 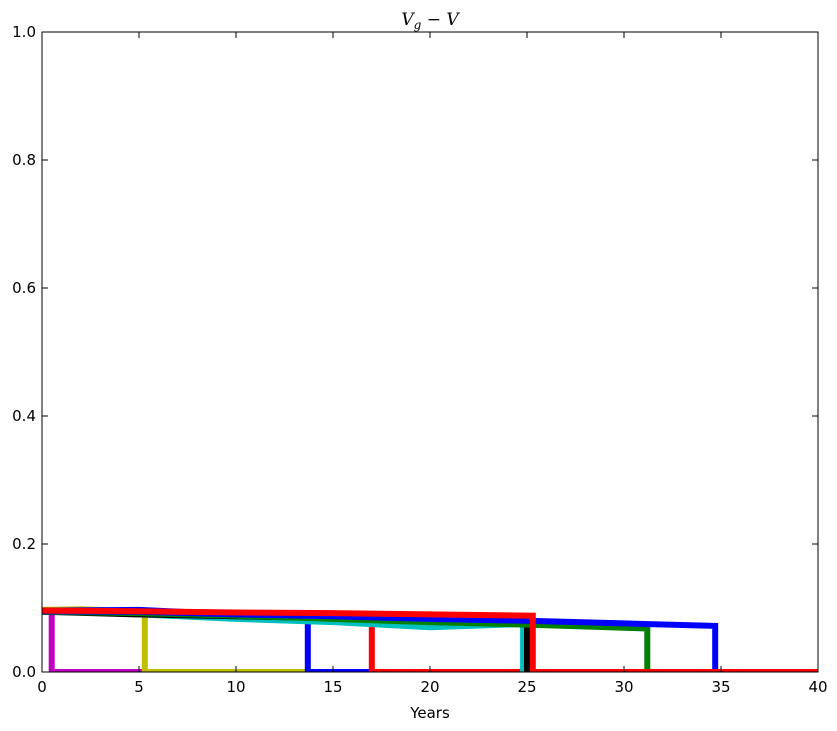 I want to click on y-tick-label: 0.0, so click(x=24, y=672).